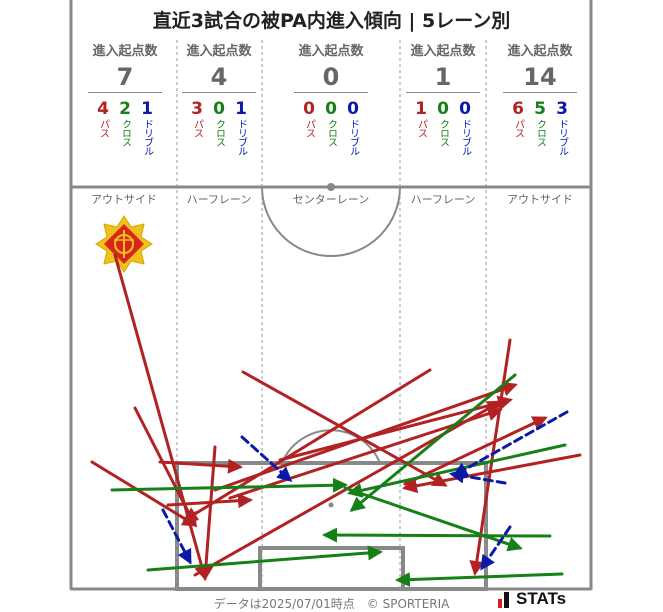 This screenshot has height=612, width=663. What do you see at coordinates (540, 97) in the screenshot?
I see `lane-header-outside-right: 進入起点数 14 6 パス 5 クロス 3 ドリブル` at bounding box center [540, 97].